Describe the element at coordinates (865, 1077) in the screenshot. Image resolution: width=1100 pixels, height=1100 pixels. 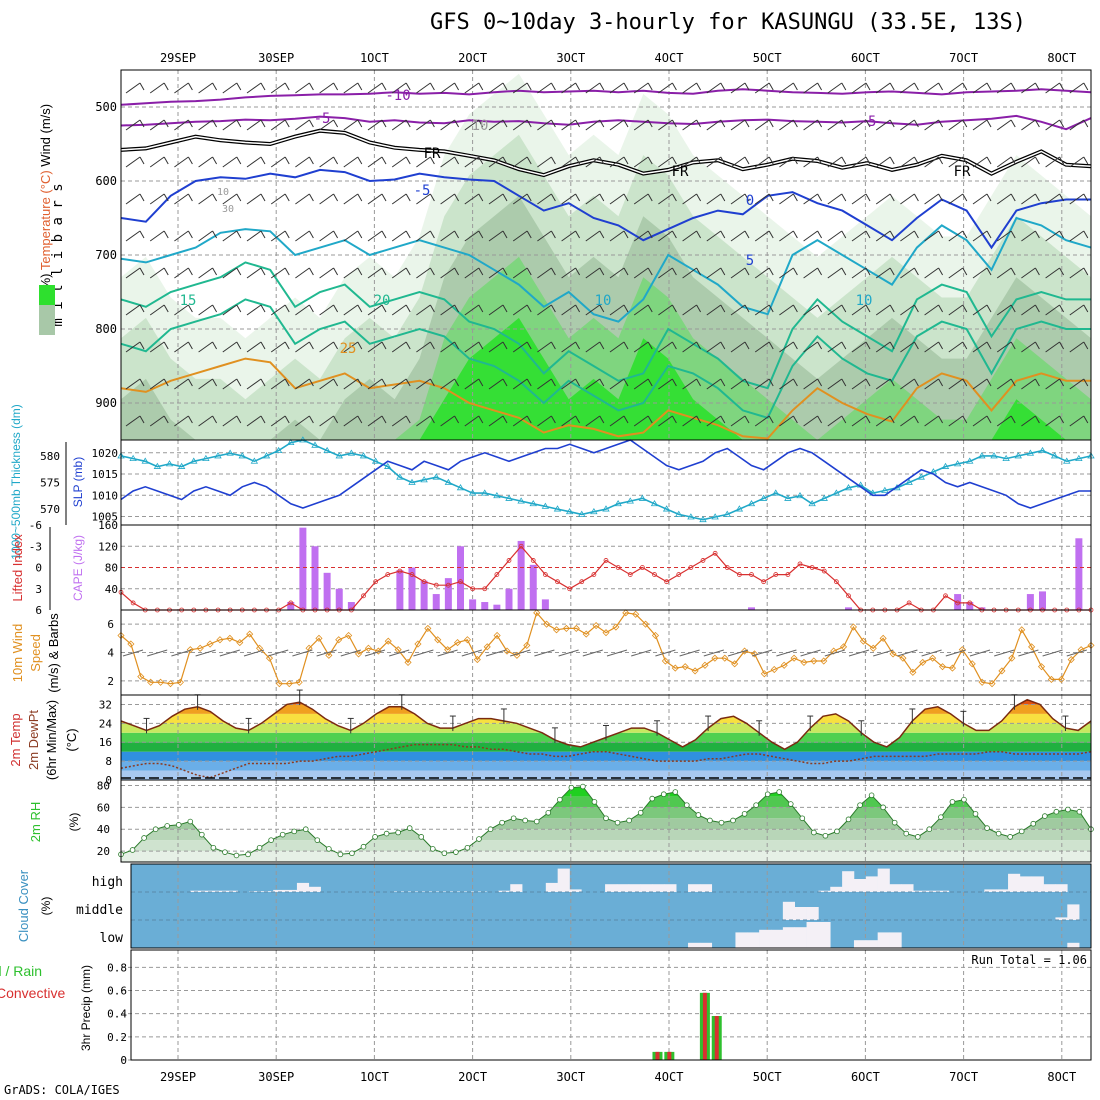
I see `bottom-axis-day-label: 6OCT` at that location.